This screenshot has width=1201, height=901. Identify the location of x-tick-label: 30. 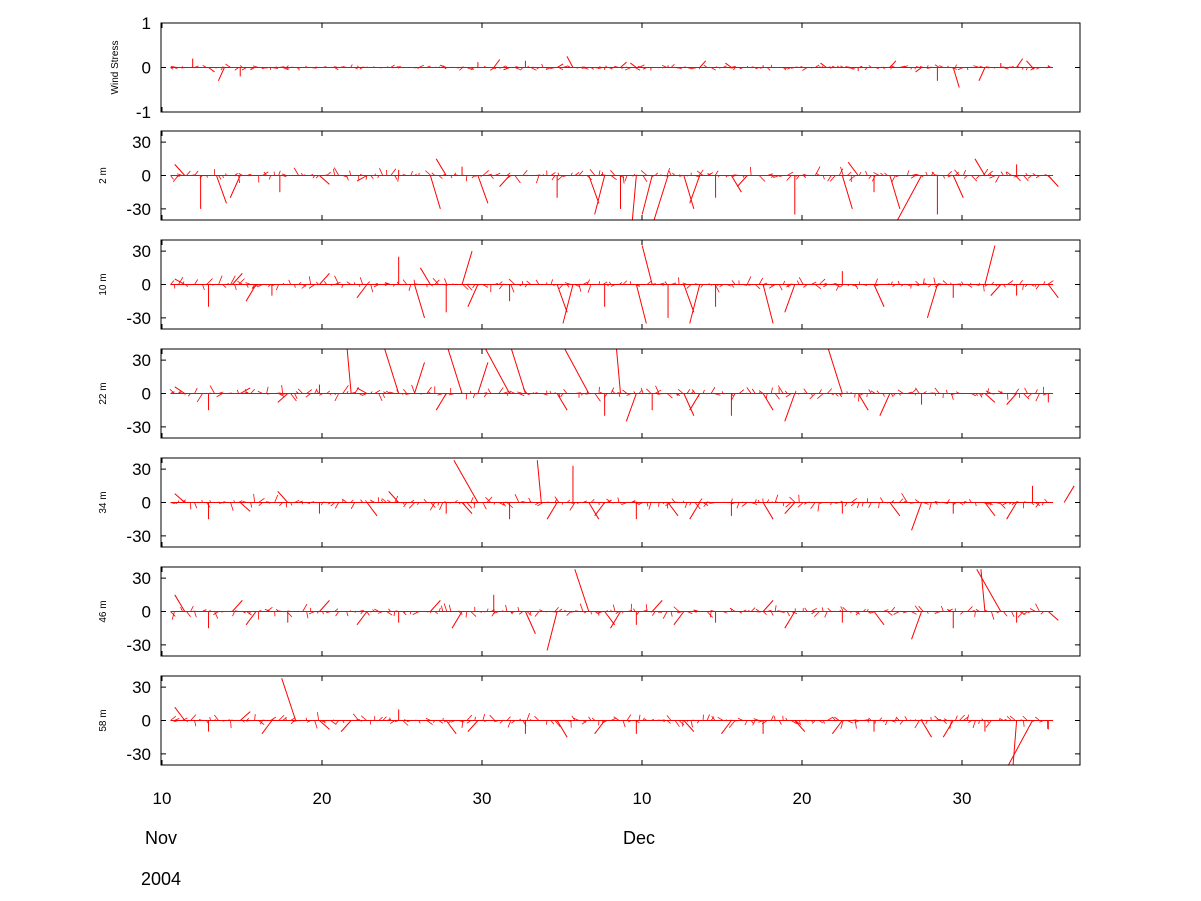
(482, 798).